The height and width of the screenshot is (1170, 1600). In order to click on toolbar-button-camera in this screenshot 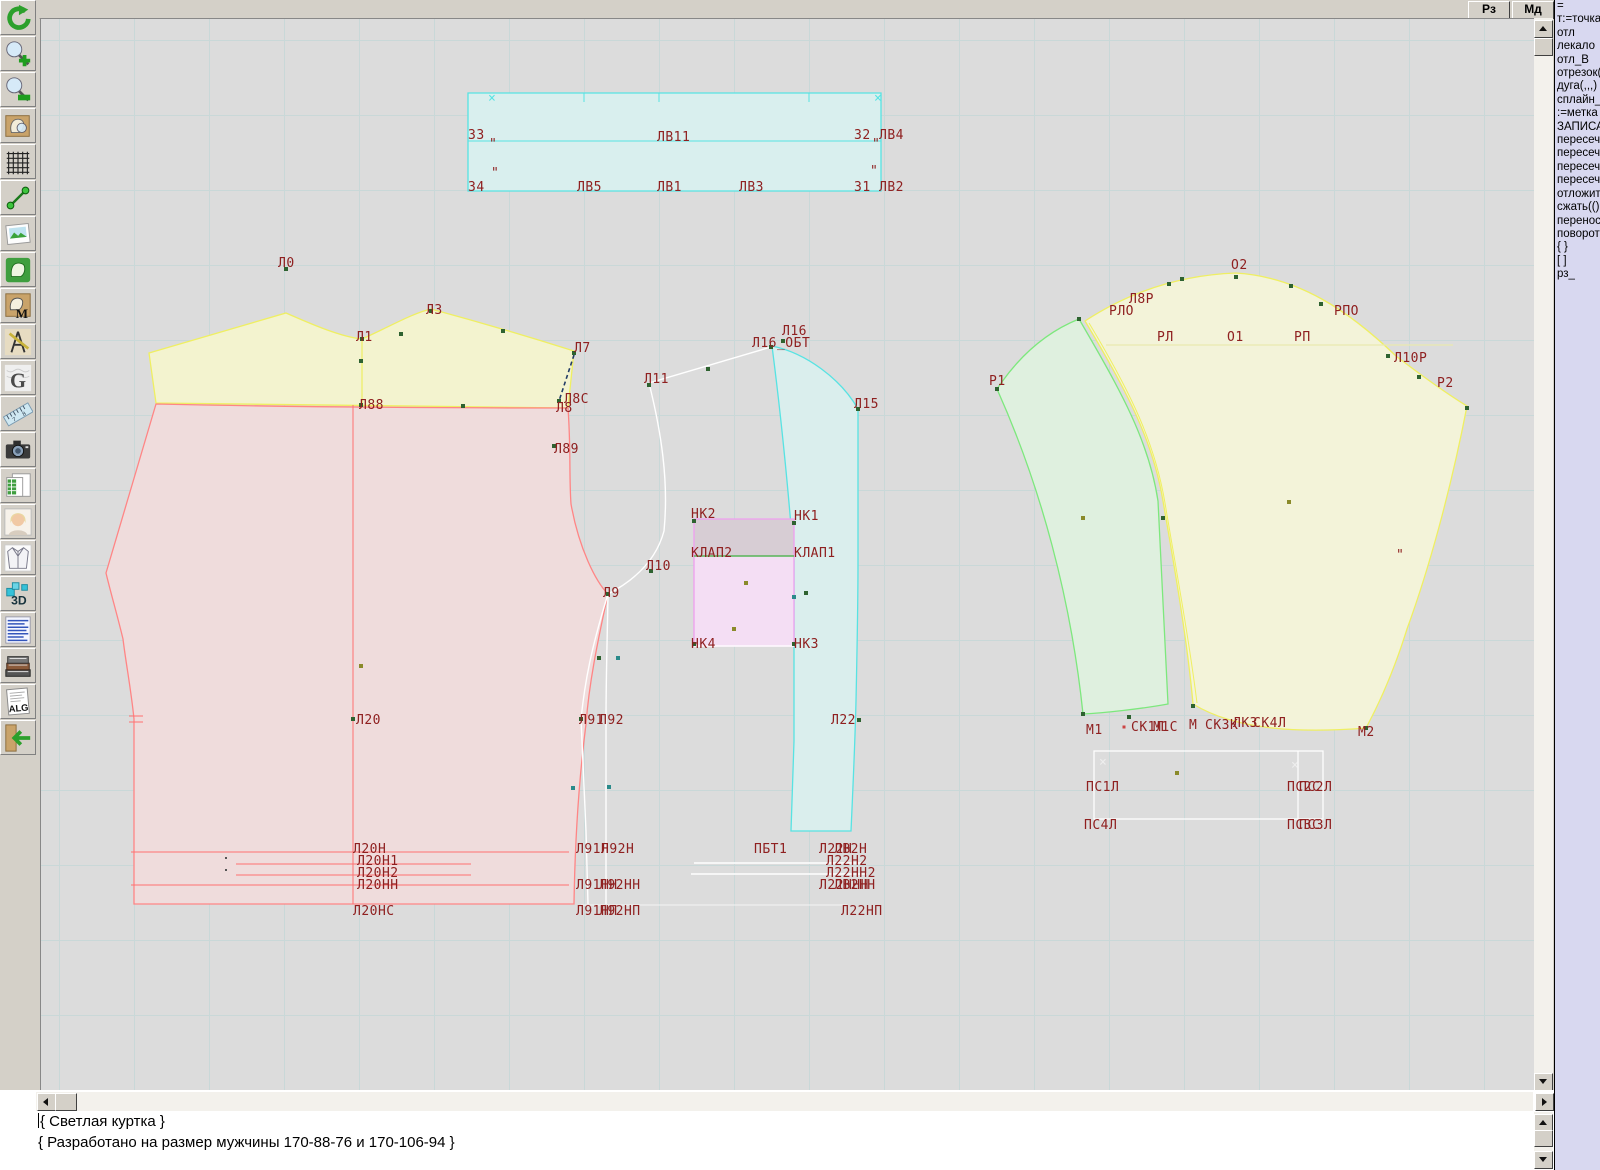, I will do `click(18, 449)`.